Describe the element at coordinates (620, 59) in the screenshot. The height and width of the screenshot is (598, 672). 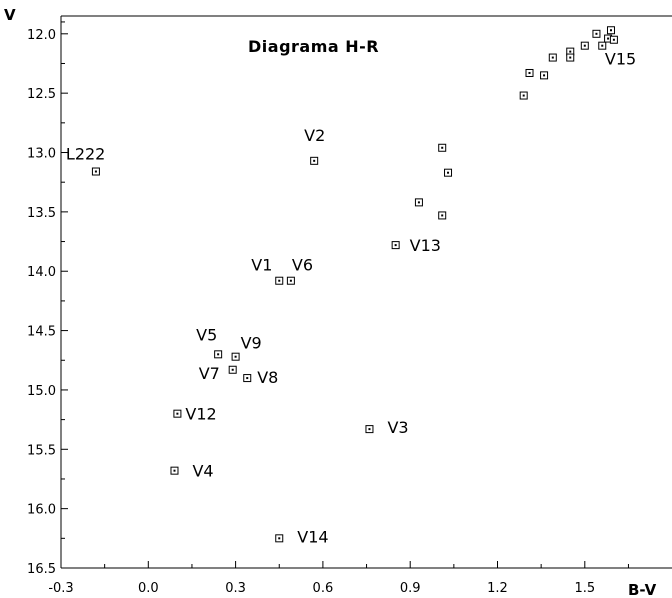
I see `point-label-v15: V15` at that location.